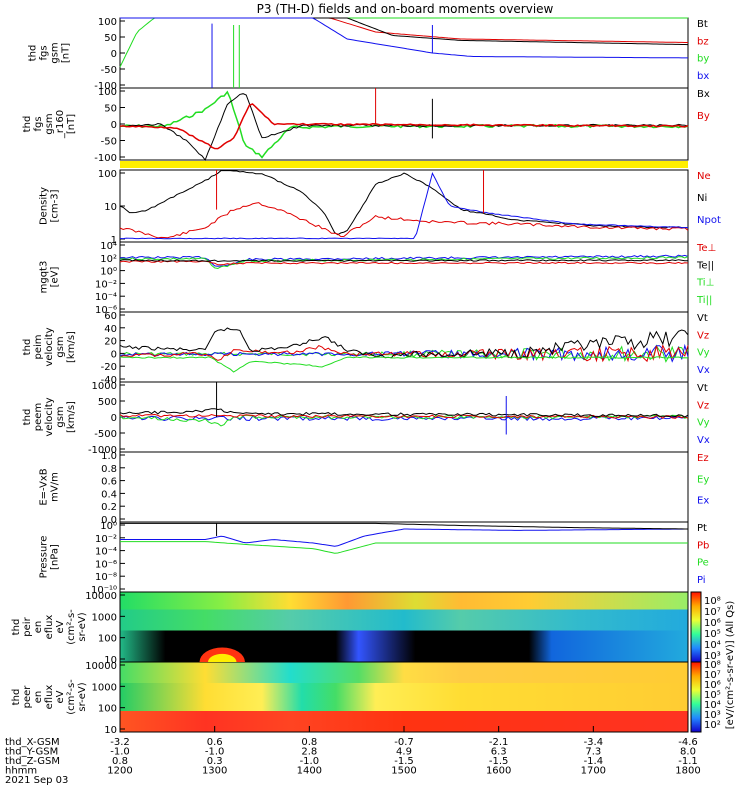  Describe the element at coordinates (730, 665) in the screenshot. I see `colorbar-label: [eV/(cm²-s-sr-eV)] (All Qs)` at that location.